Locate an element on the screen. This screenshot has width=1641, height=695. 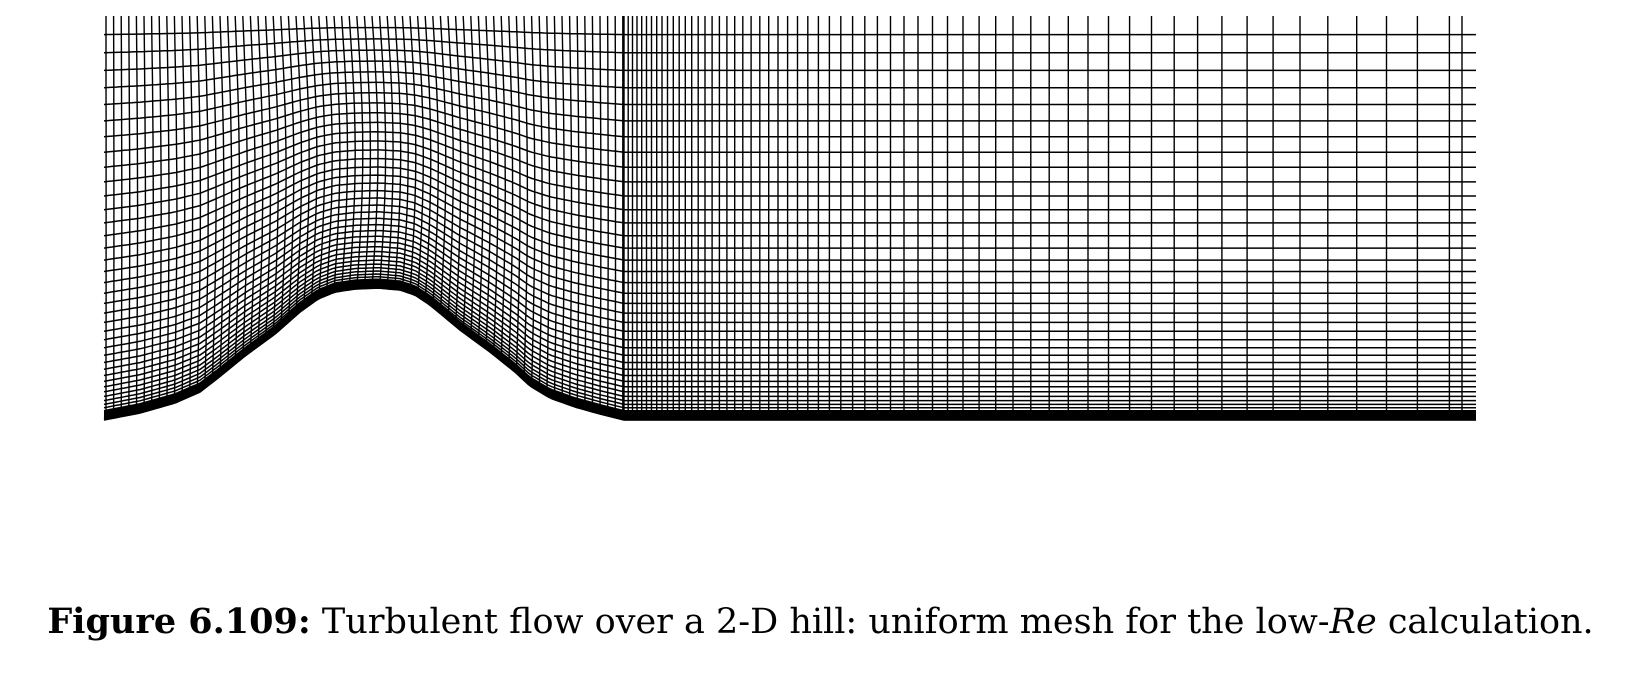
caption-label: Figure 6.109: is located at coordinates (179, 621).